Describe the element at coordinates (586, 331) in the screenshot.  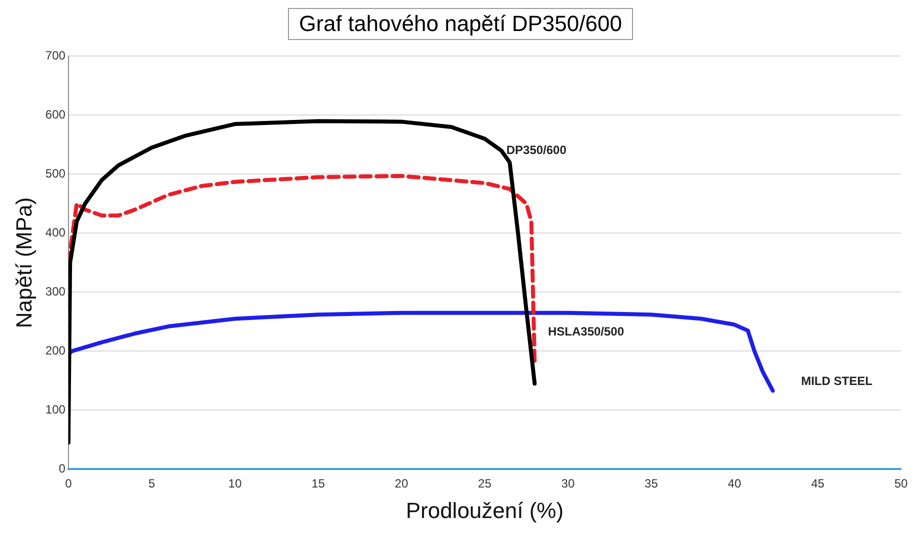
I see `series-label: HSLA350/500` at that location.